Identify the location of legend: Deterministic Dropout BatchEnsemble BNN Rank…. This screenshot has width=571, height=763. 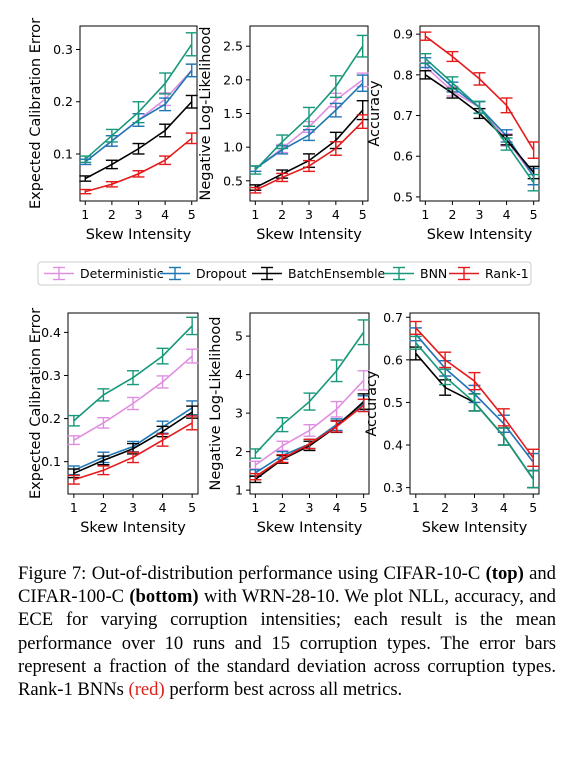
(284, 273).